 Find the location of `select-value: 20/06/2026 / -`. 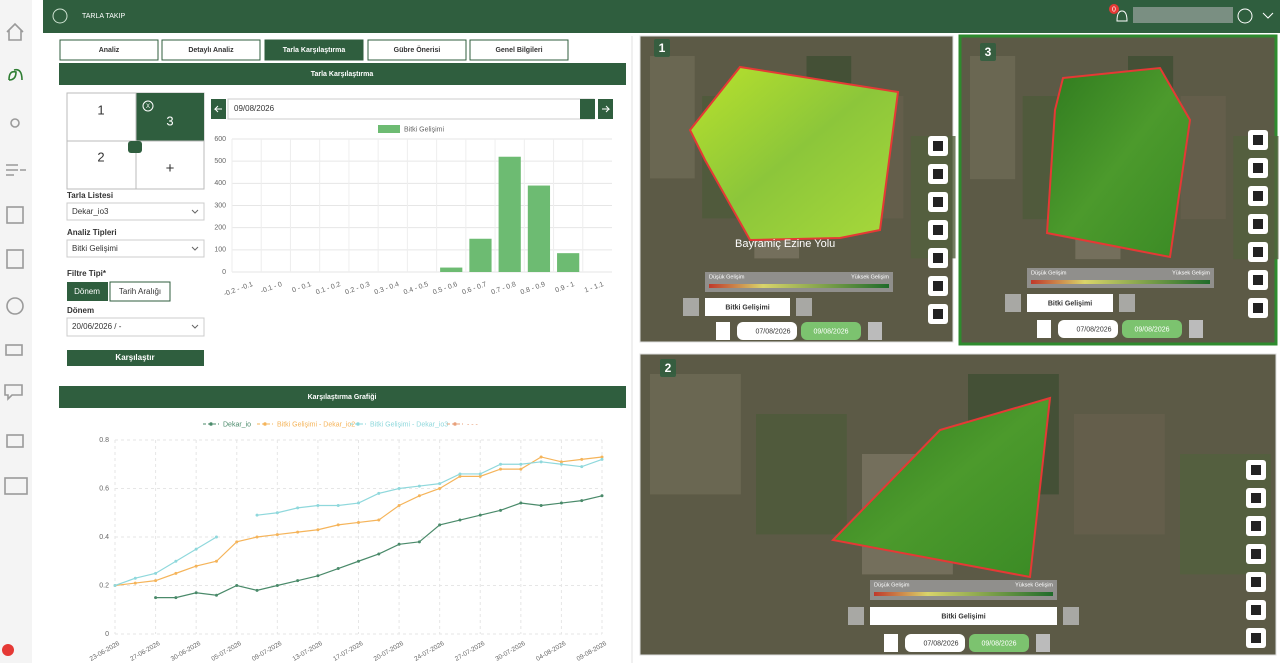

select-value: 20/06/2026 / - is located at coordinates (97, 326).